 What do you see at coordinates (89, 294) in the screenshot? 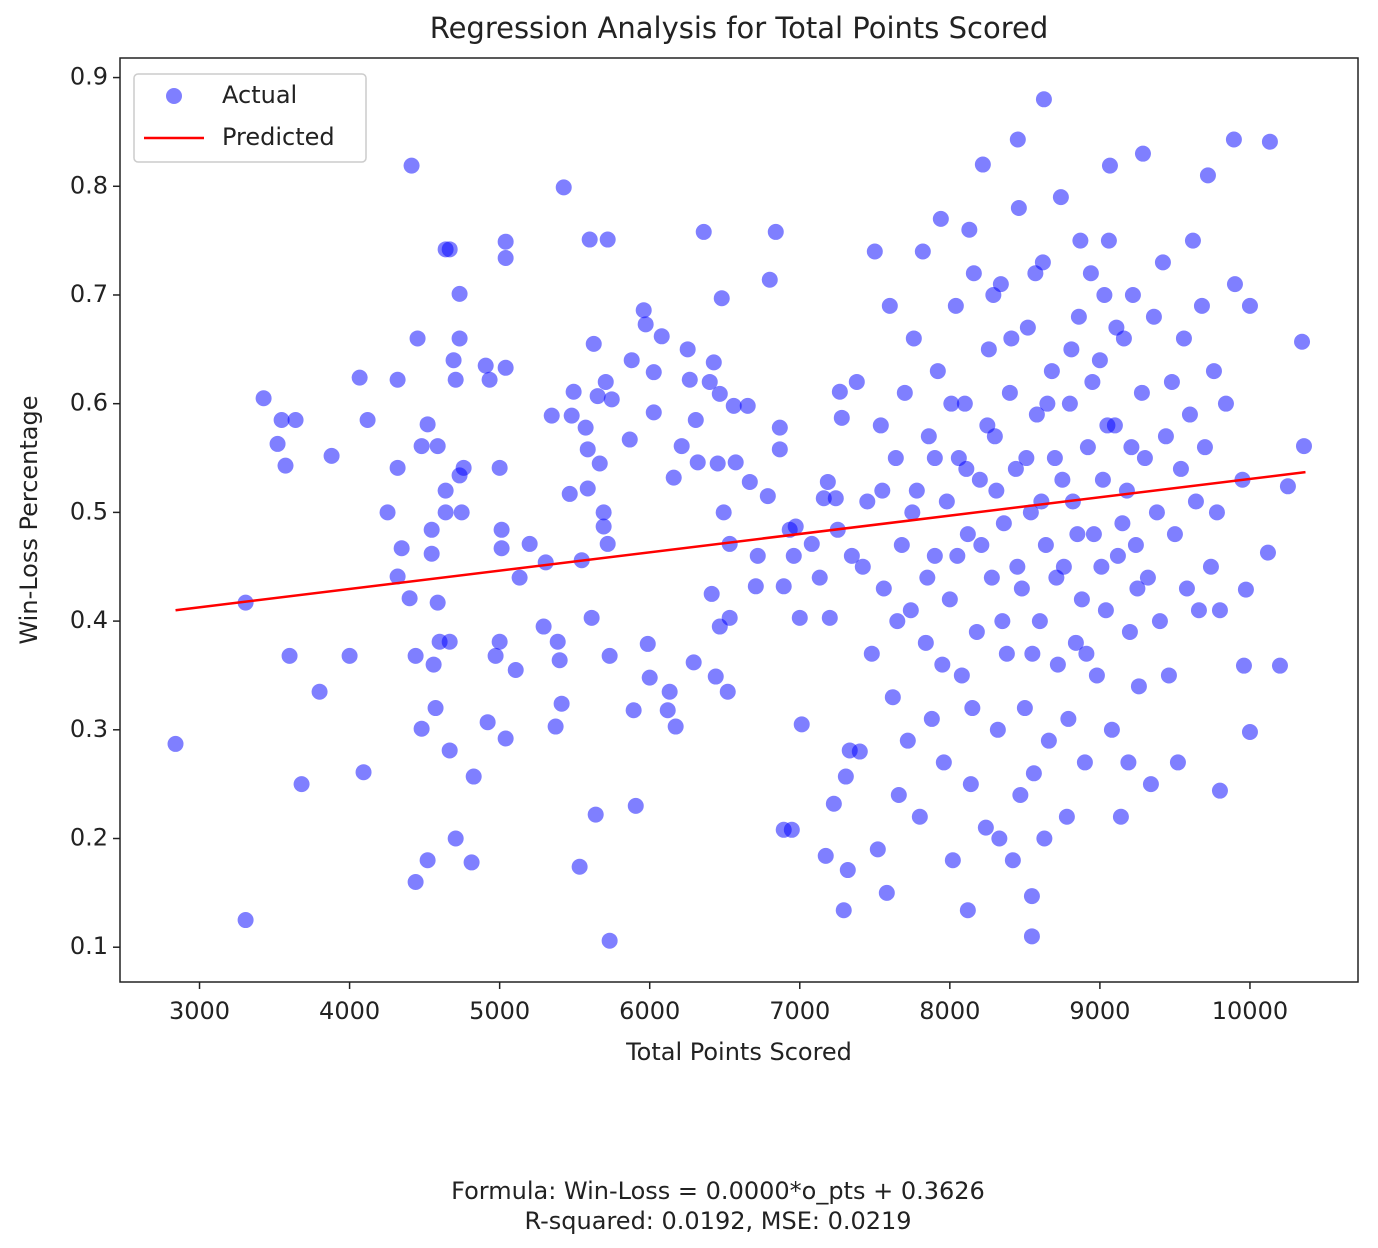
I see `y-tick-label: 0.7` at bounding box center [89, 294].